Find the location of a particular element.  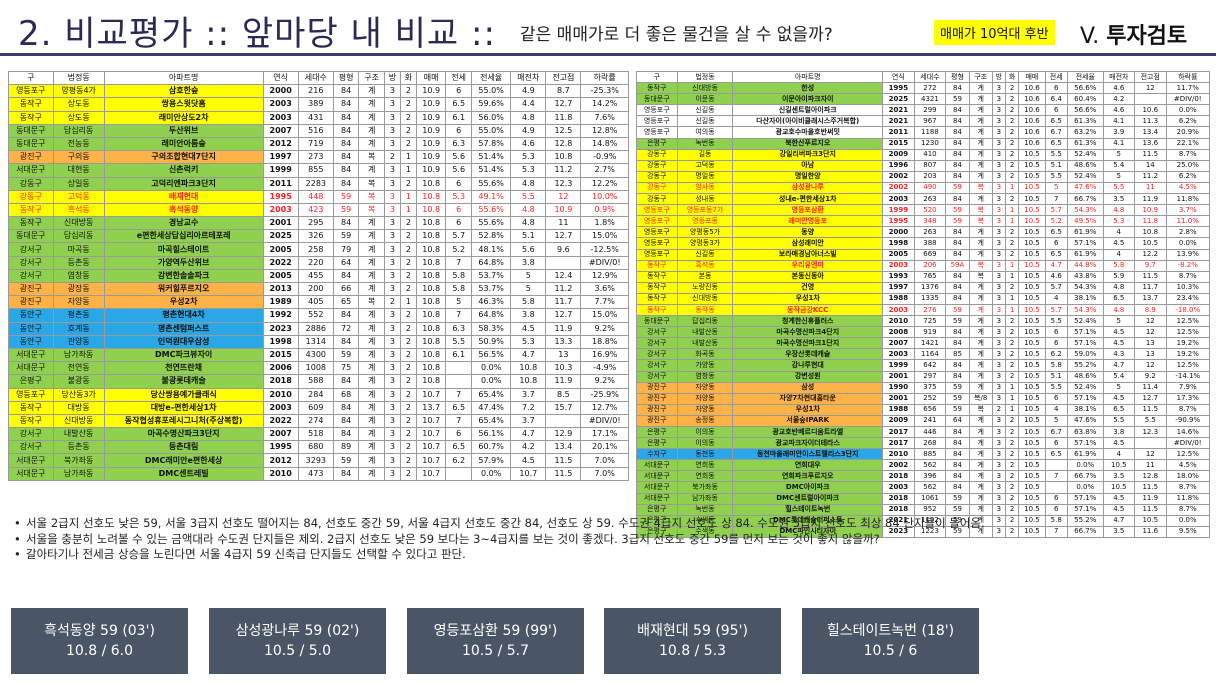

candidate-card: 흑석동양 59 (03') 10.8 / 6.0 is located at coordinates (99, 641).